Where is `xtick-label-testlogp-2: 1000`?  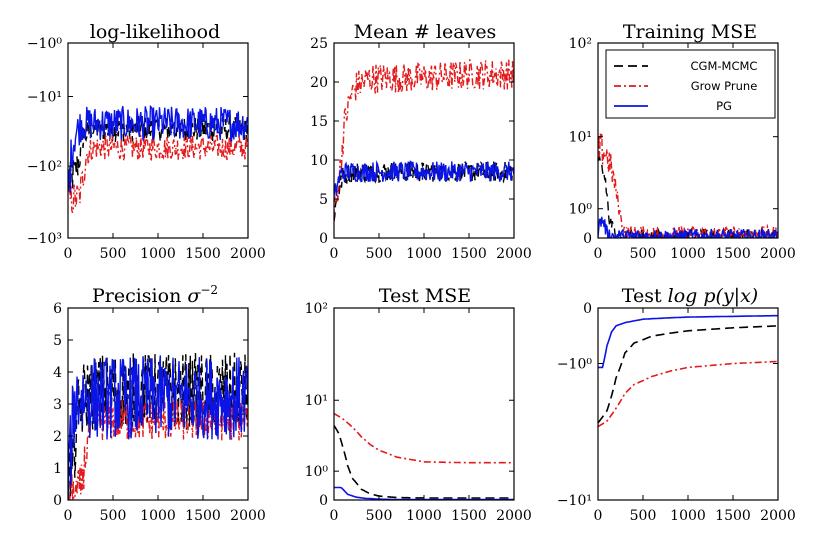 xtick-label-testlogp-2: 1000 is located at coordinates (688, 516).